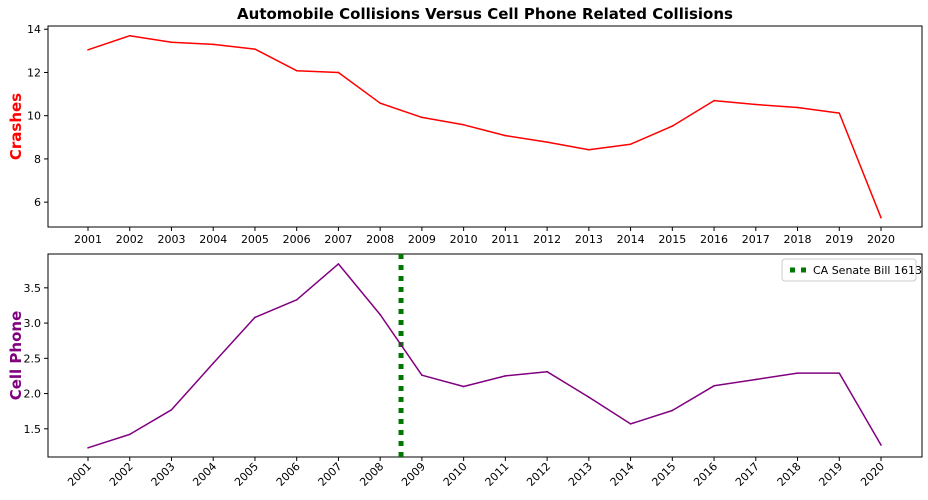 The width and height of the screenshot is (928, 500). Describe the element at coordinates (867, 270) in the screenshot. I see `legend-label: CA Senate Bill 1613` at that location.